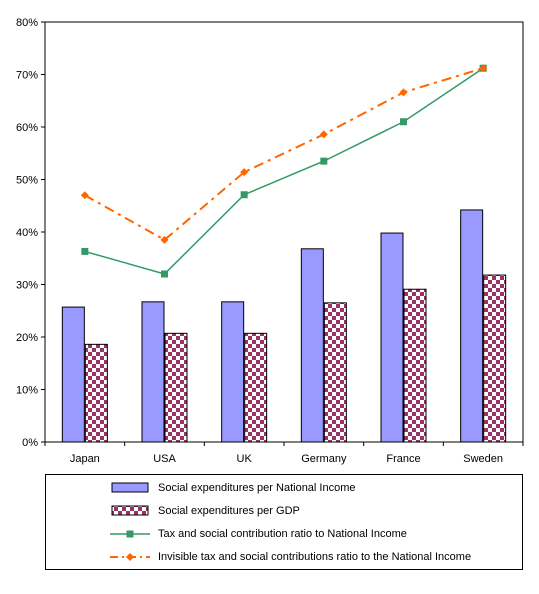 Image resolution: width=539 pixels, height=594 pixels. I want to click on legend-item-social-gdp: Social expenditures per GDP, so click(284, 511).